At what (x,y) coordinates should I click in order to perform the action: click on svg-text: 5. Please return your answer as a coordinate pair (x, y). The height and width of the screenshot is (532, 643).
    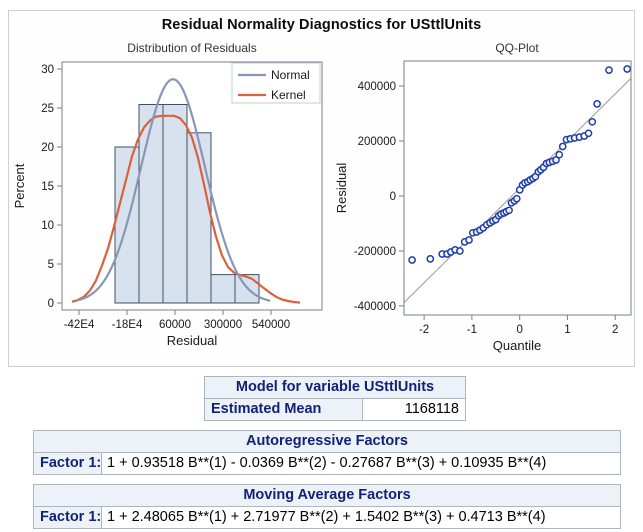
    Looking at the image, I should click on (51, 265).